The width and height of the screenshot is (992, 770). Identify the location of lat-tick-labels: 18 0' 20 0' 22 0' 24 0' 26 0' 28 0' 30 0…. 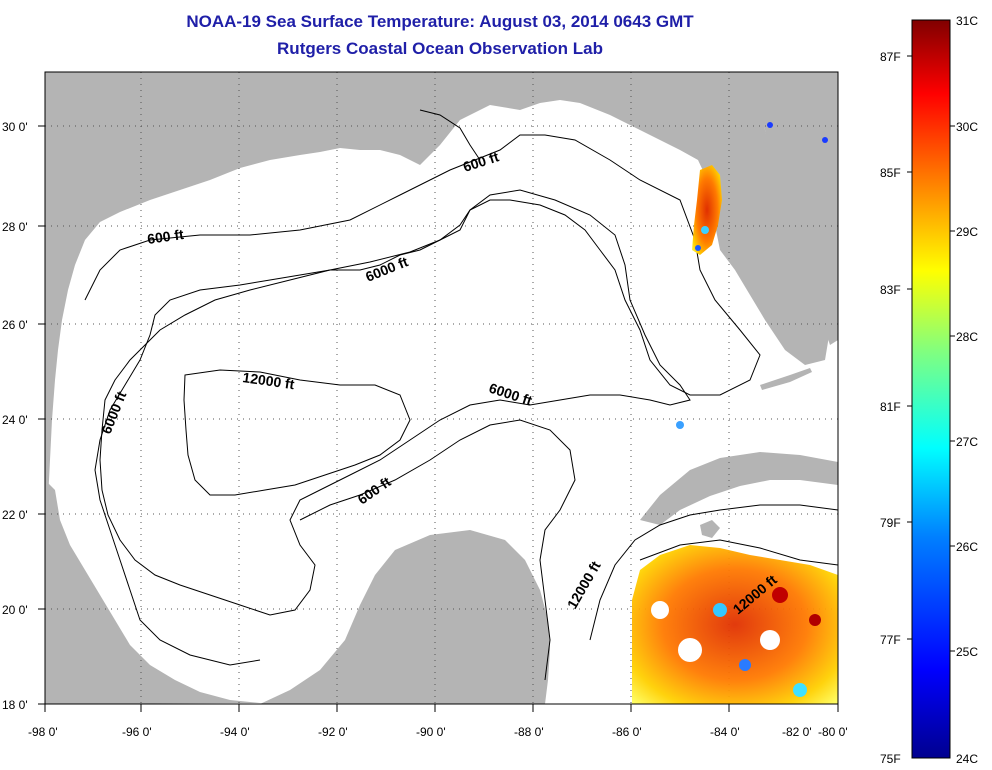
(15, 416).